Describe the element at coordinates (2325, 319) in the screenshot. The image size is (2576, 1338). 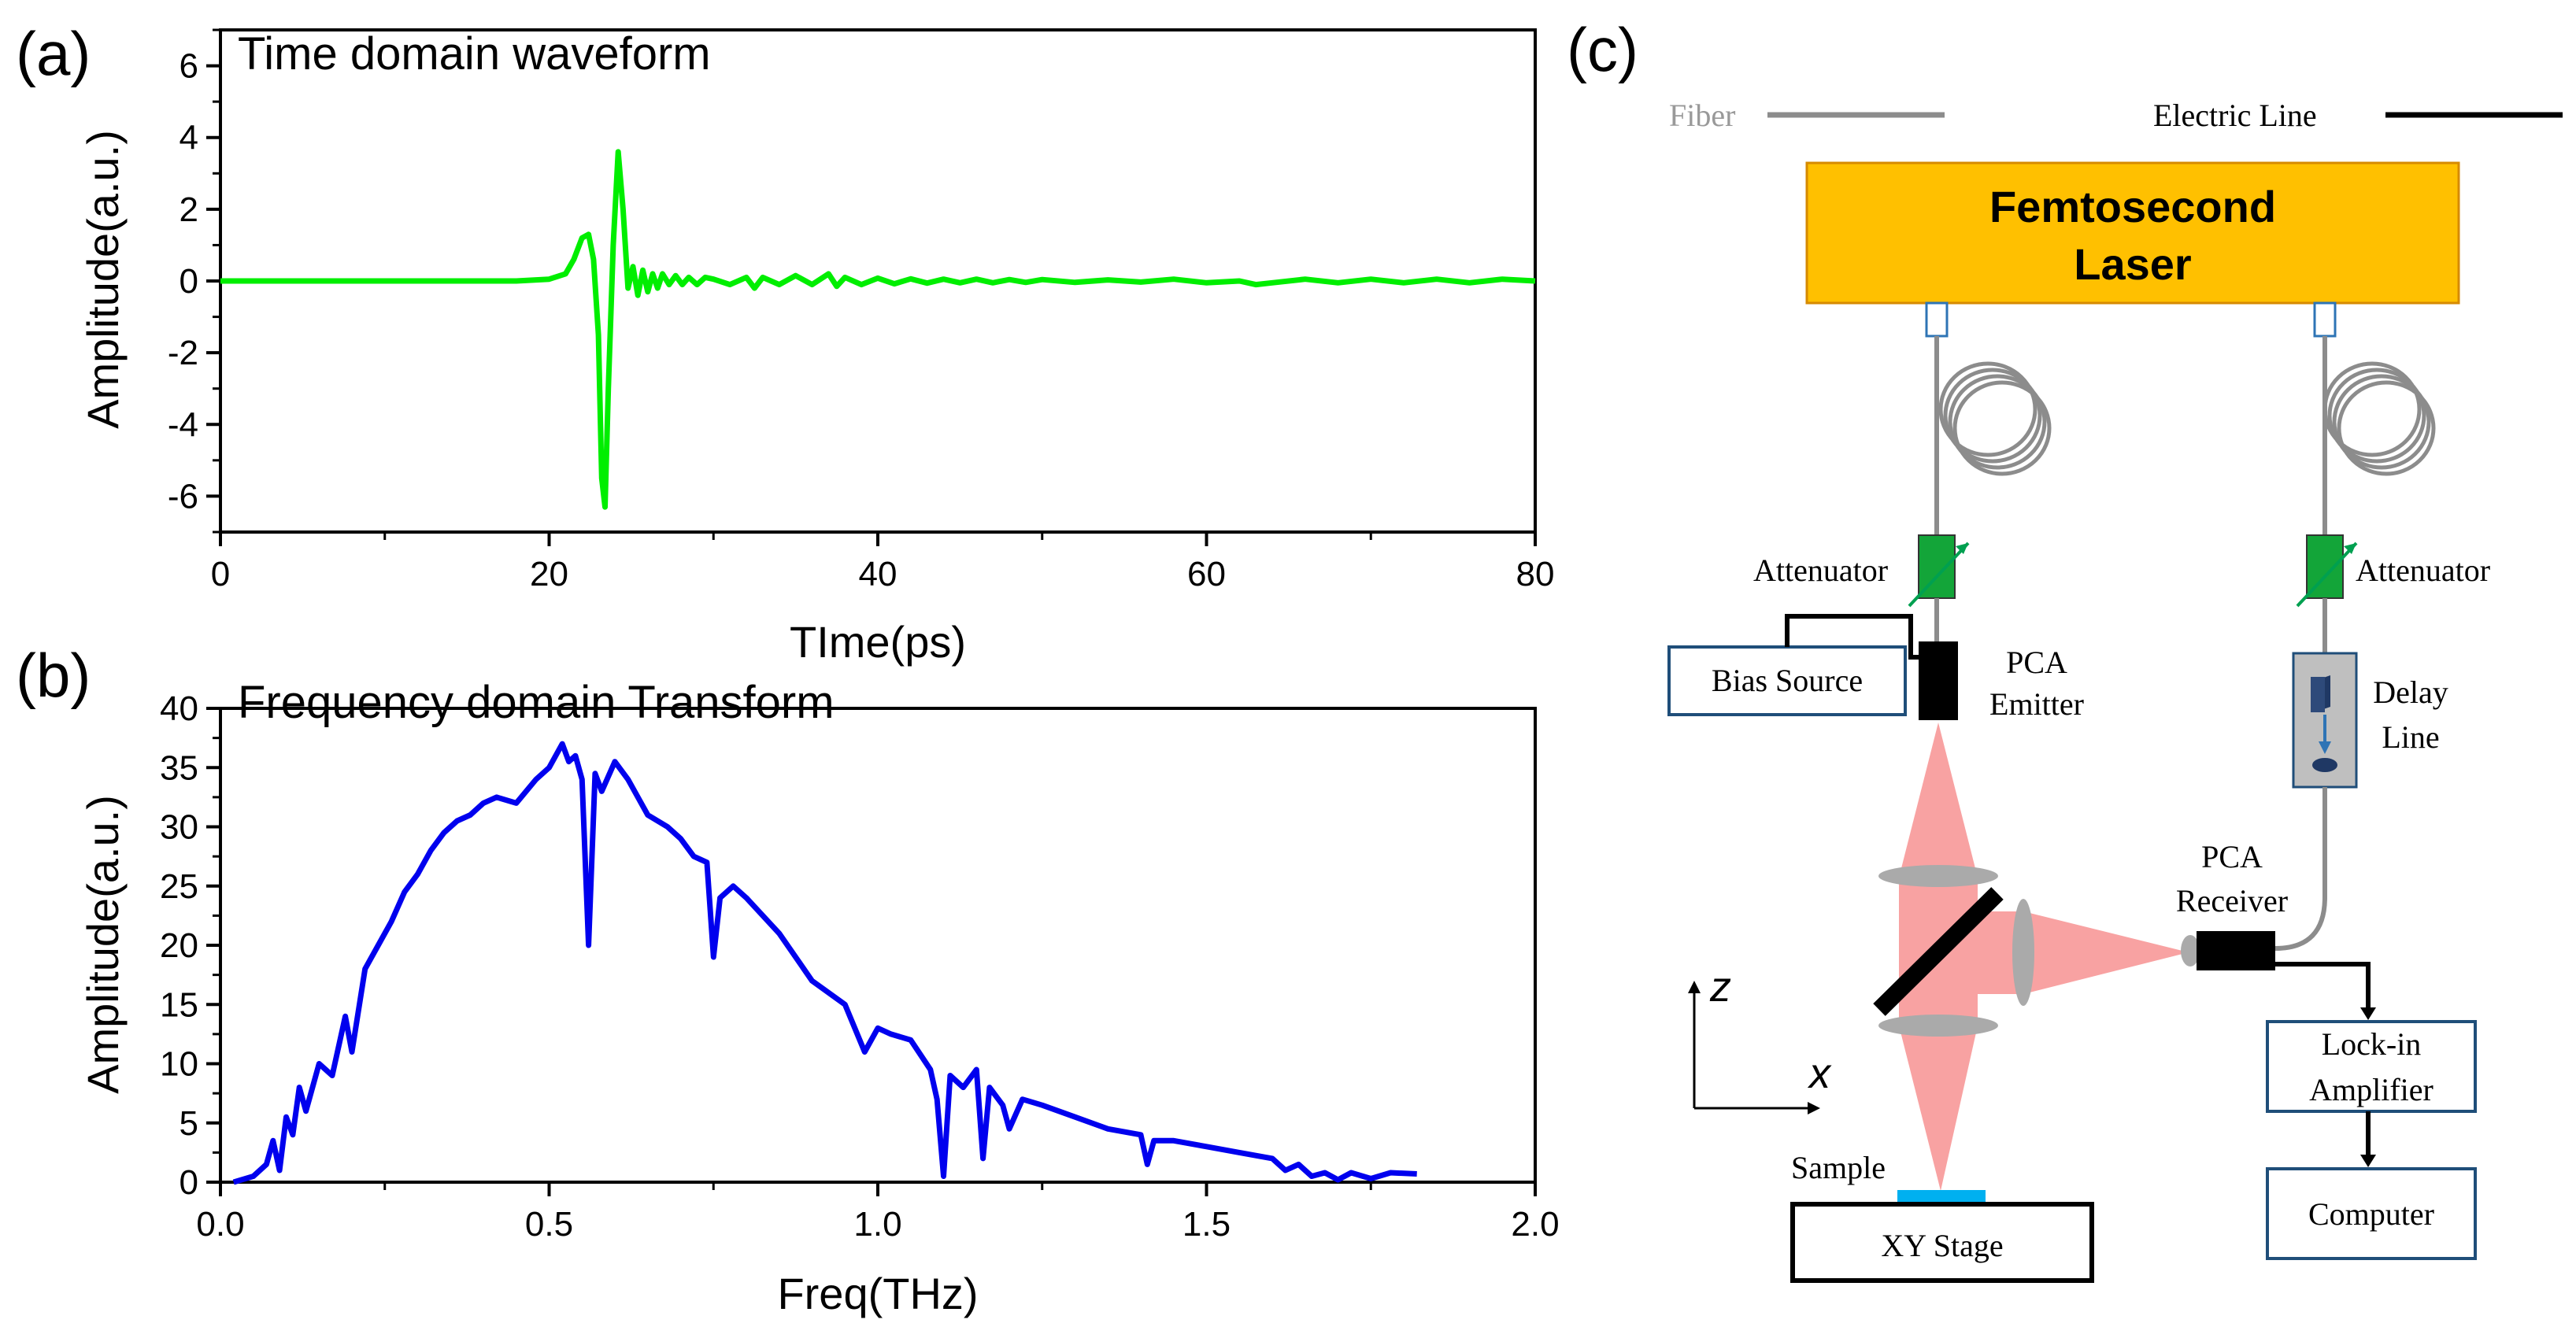
I see `right-fiber-coupler` at that location.